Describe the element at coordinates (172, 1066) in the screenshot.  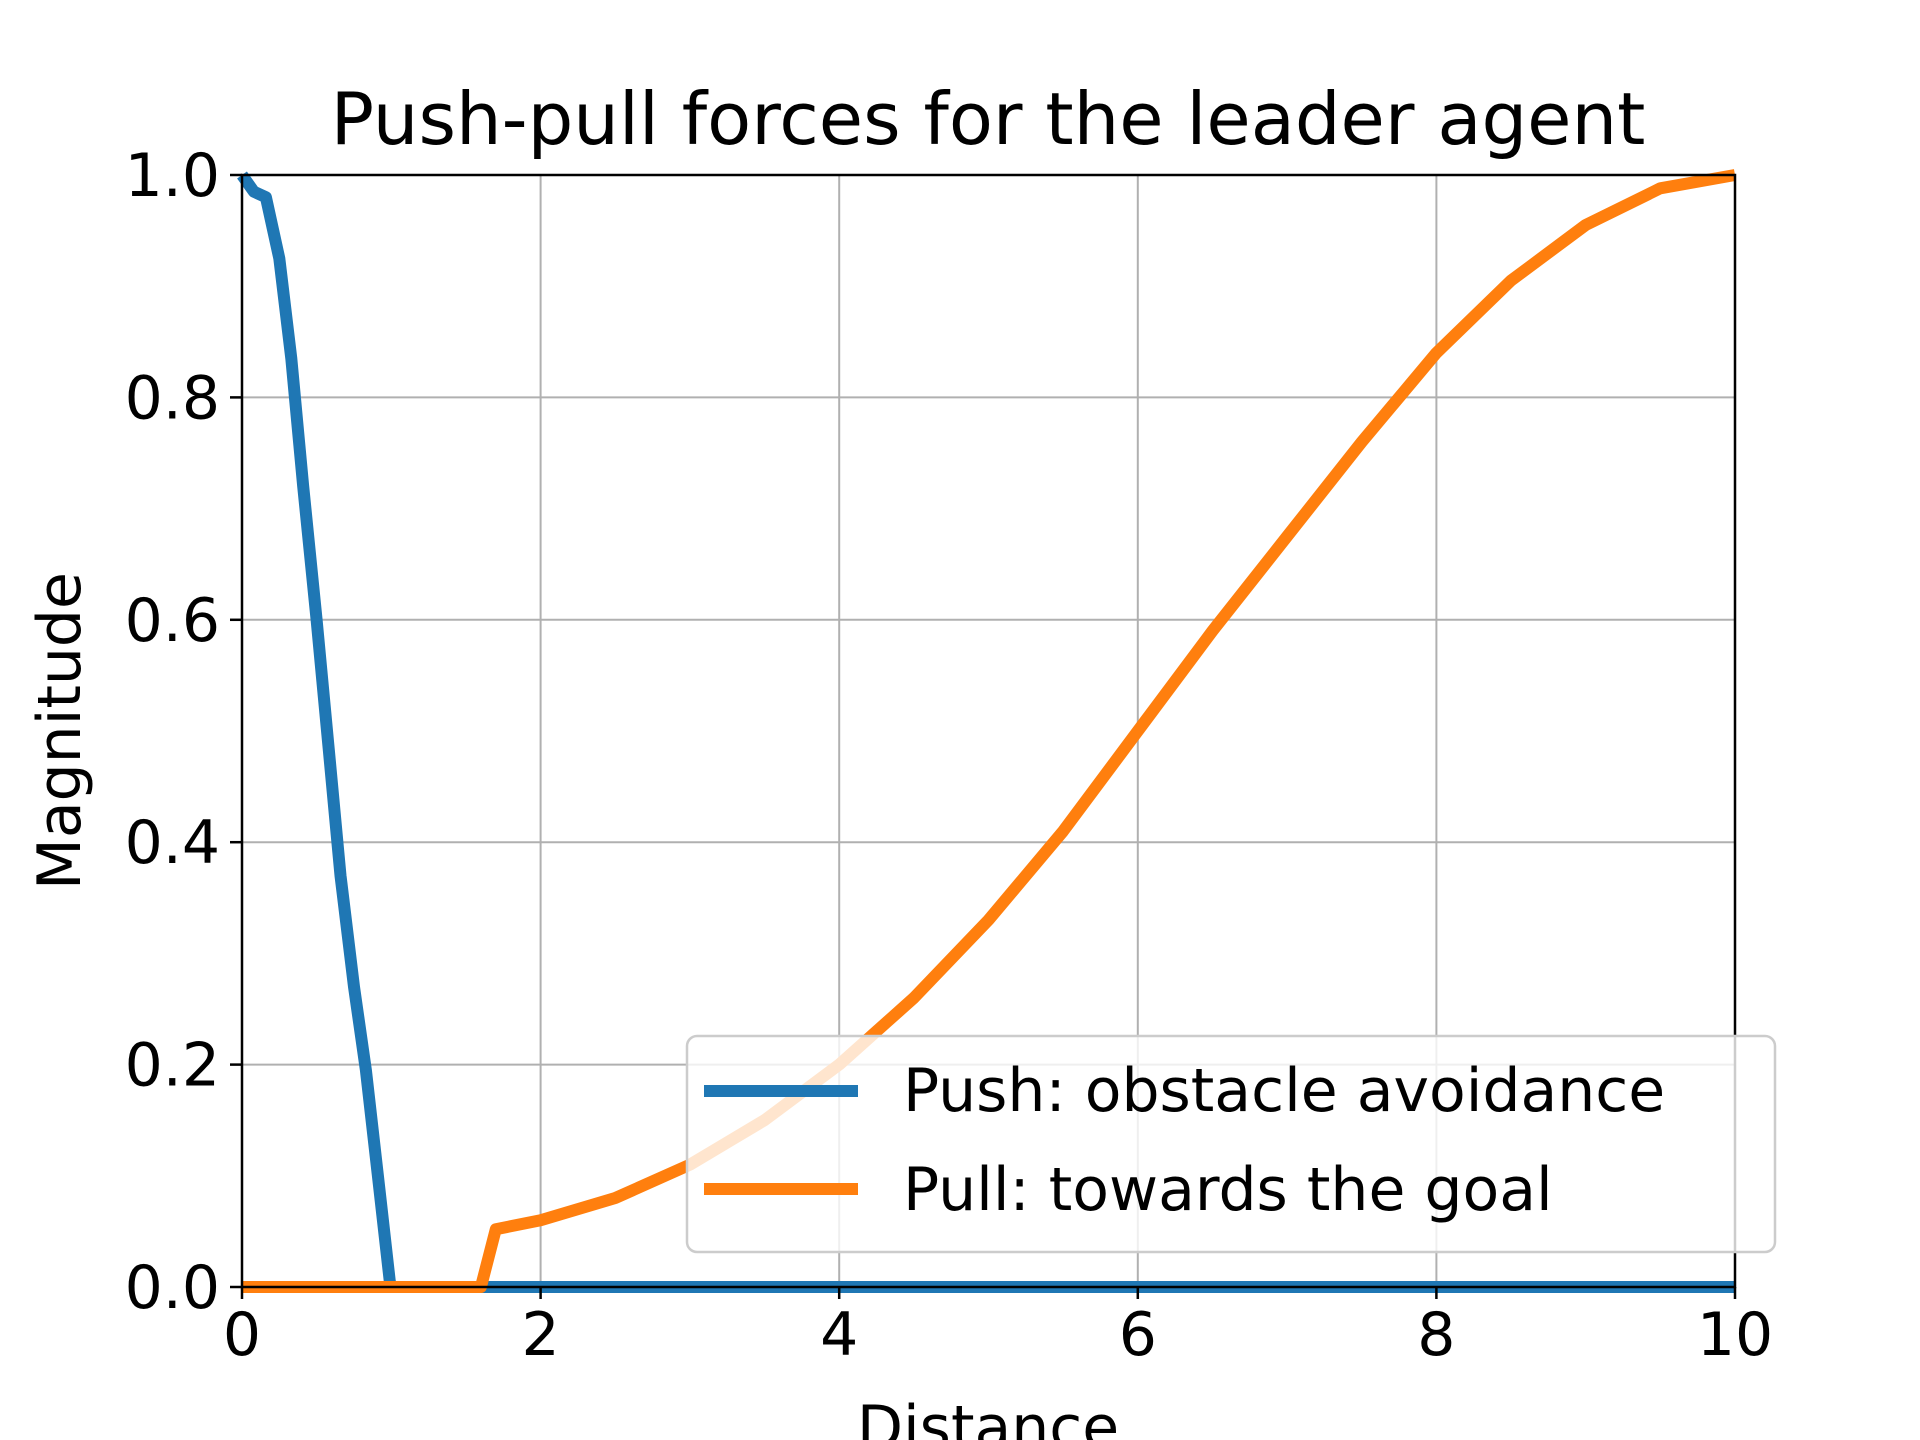
I see `y-tick-label: 0.2` at that location.